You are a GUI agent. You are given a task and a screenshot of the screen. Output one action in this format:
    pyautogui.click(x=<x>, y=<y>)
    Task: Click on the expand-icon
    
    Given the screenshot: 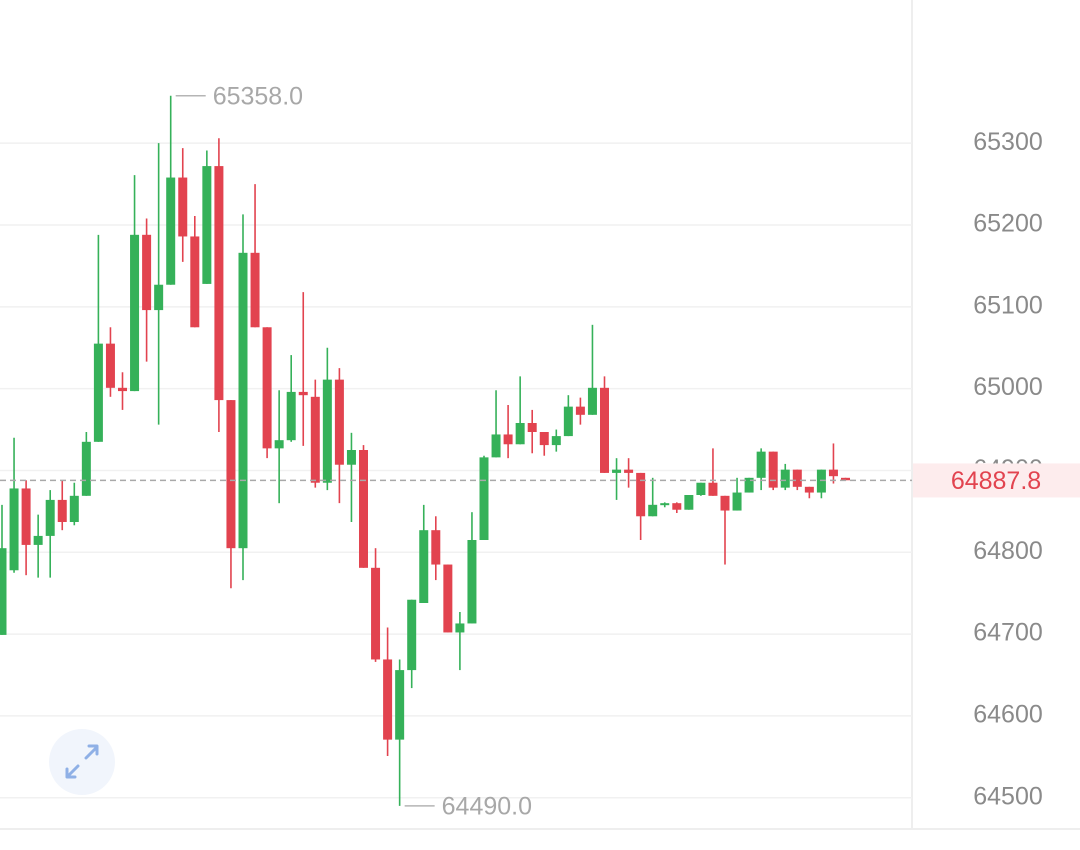 What is the action you would take?
    pyautogui.click(x=82, y=761)
    